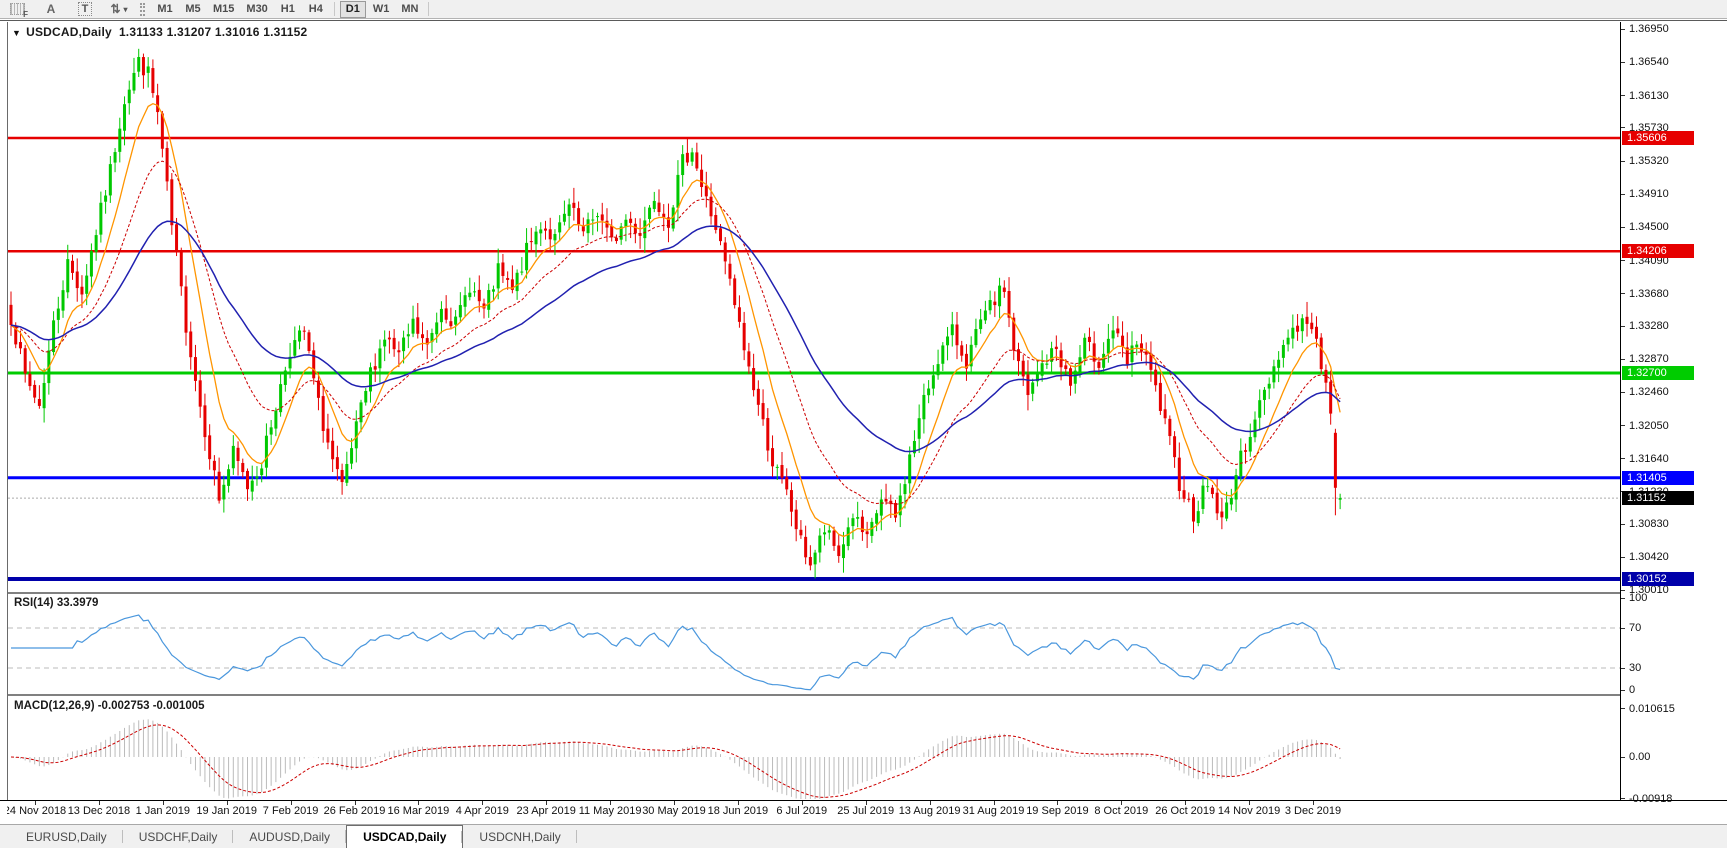 This screenshot has width=1727, height=848. What do you see at coordinates (193, 9) in the screenshot?
I see `timeframe-m5-button: M5` at bounding box center [193, 9].